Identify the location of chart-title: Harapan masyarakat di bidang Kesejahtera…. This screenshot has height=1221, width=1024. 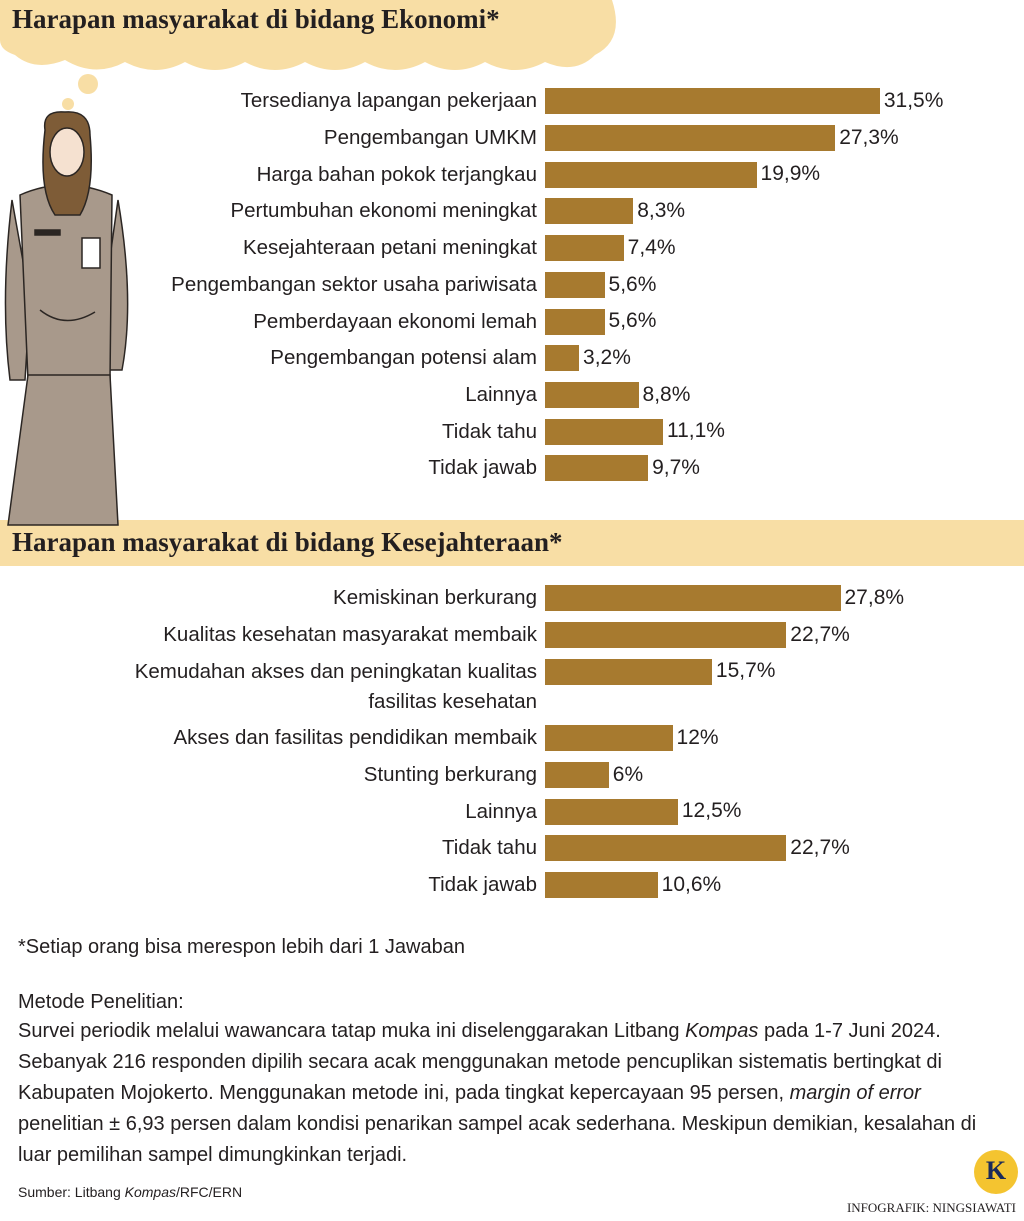
(287, 542).